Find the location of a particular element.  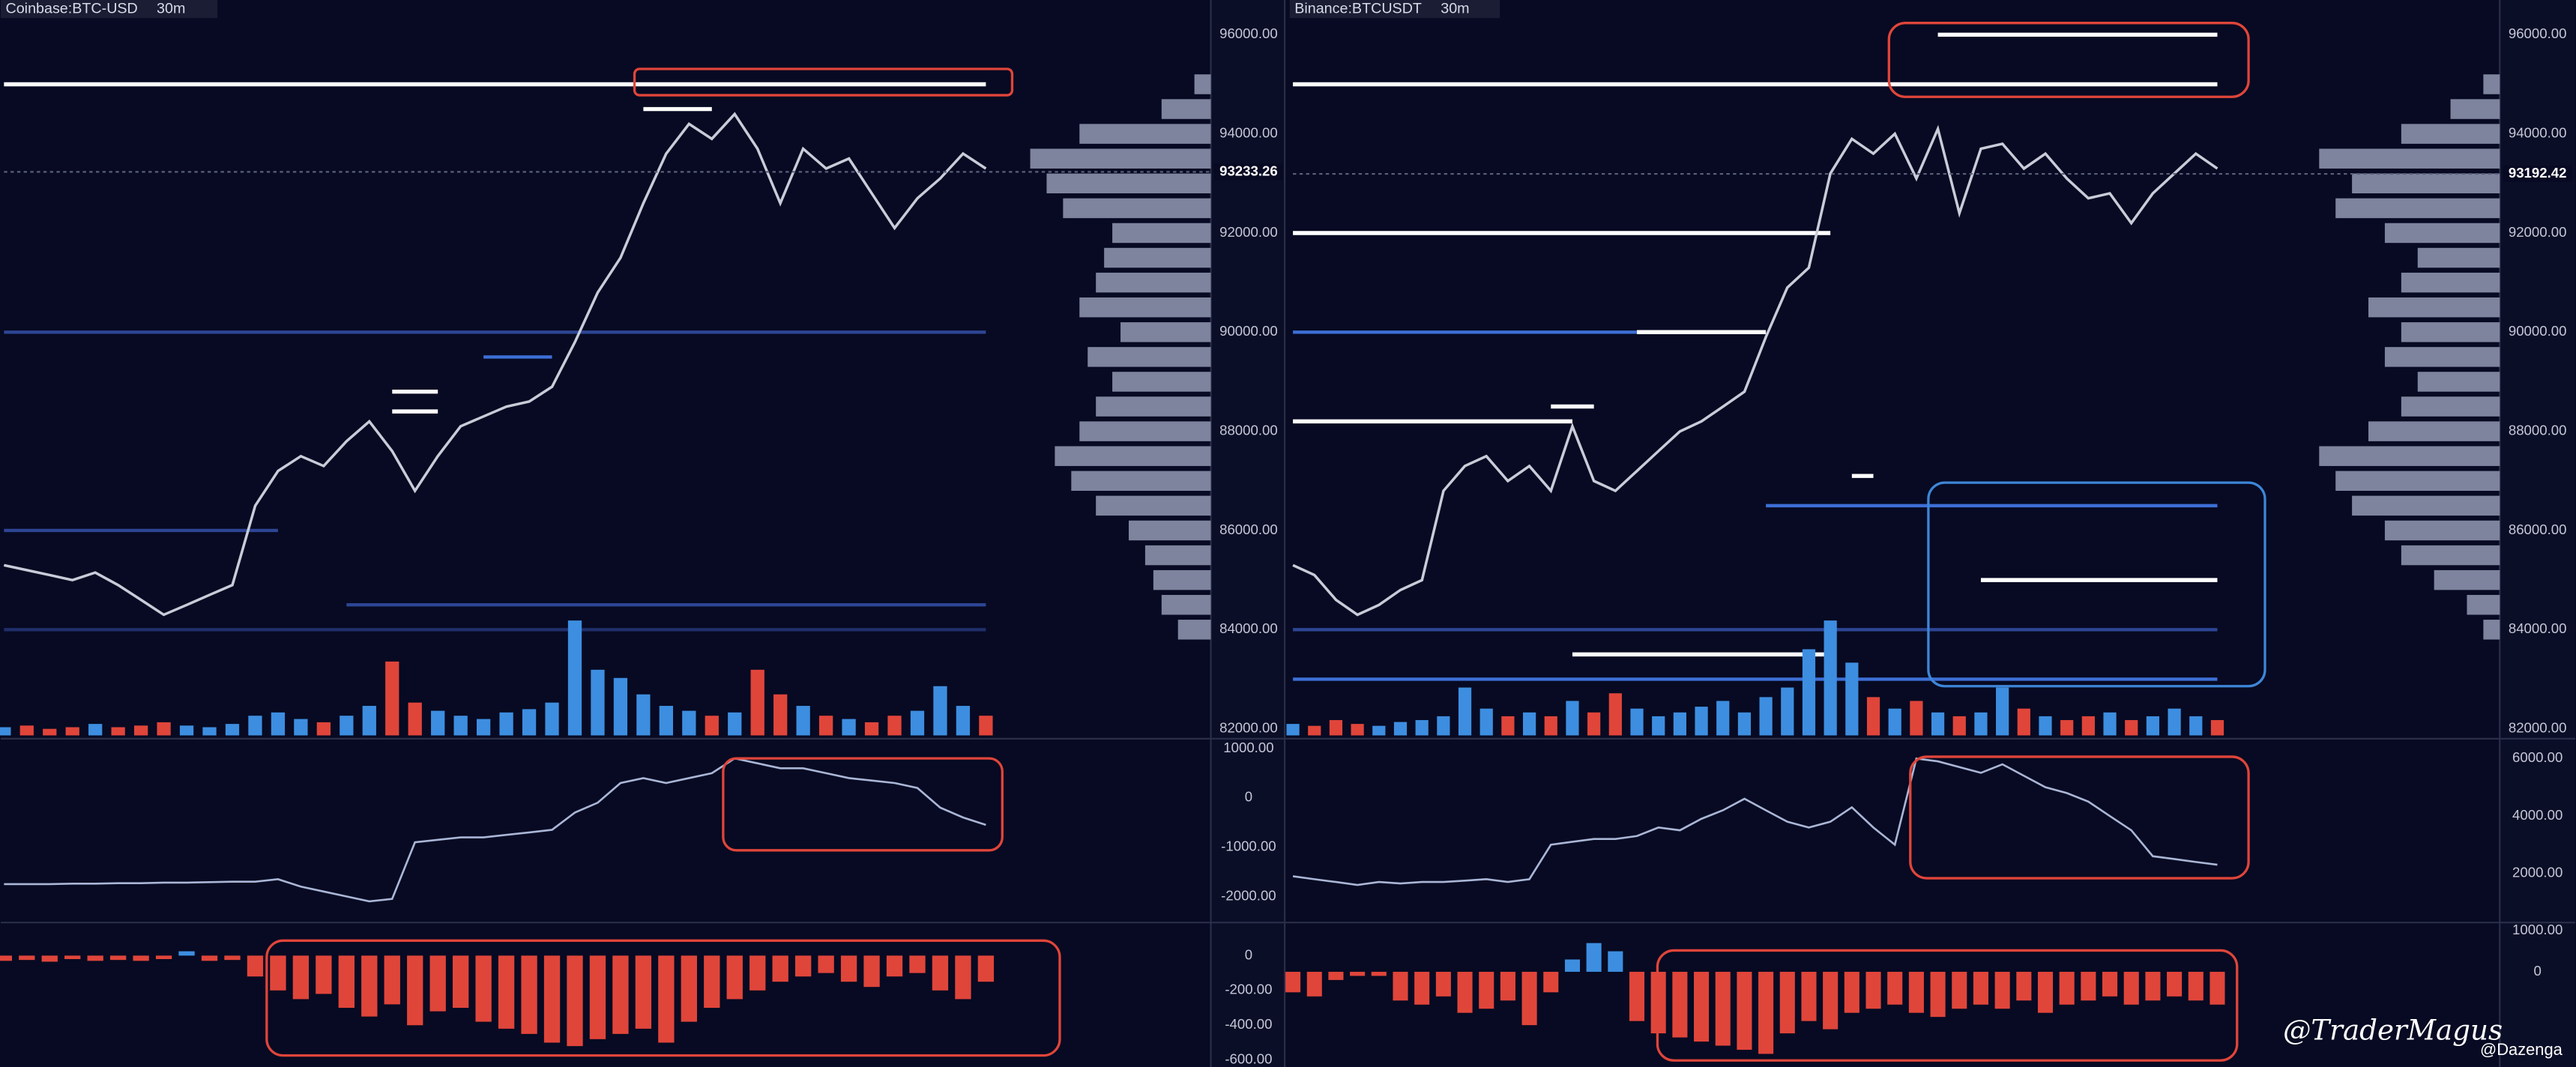

last-price-label: 93233.26 is located at coordinates (1249, 170).